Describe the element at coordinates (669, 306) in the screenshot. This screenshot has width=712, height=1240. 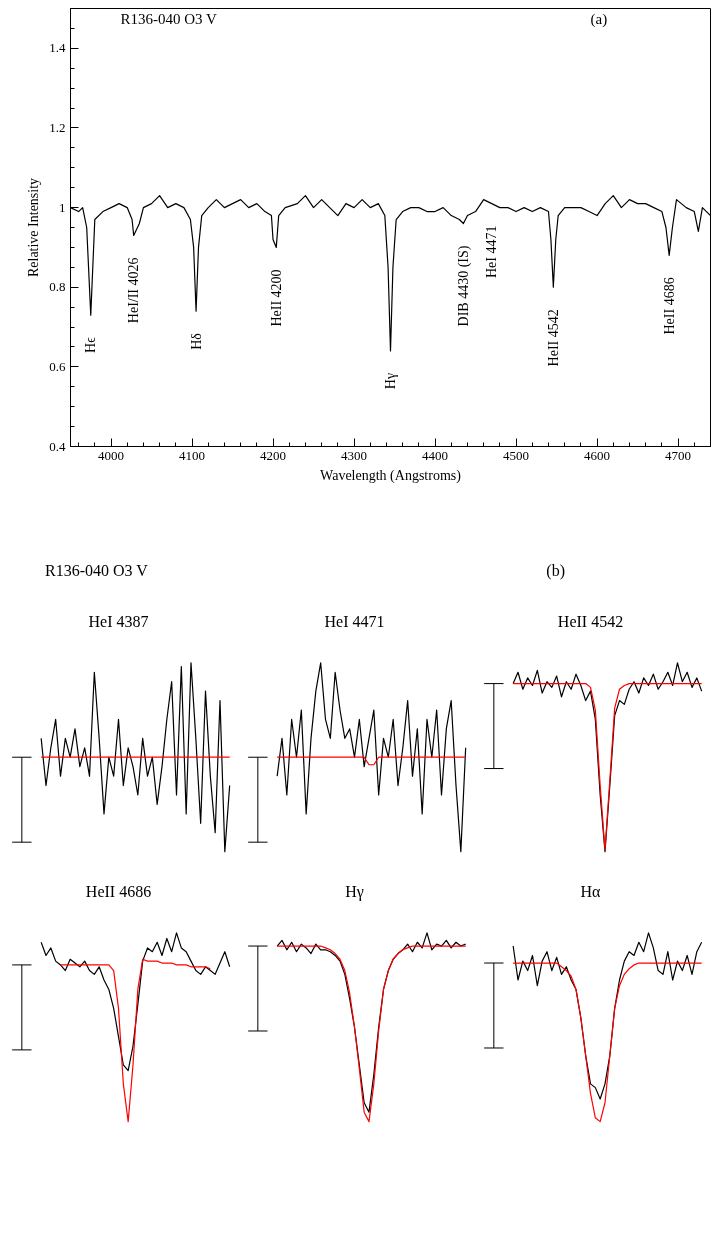
I see `annotation: HeII 4686` at that location.